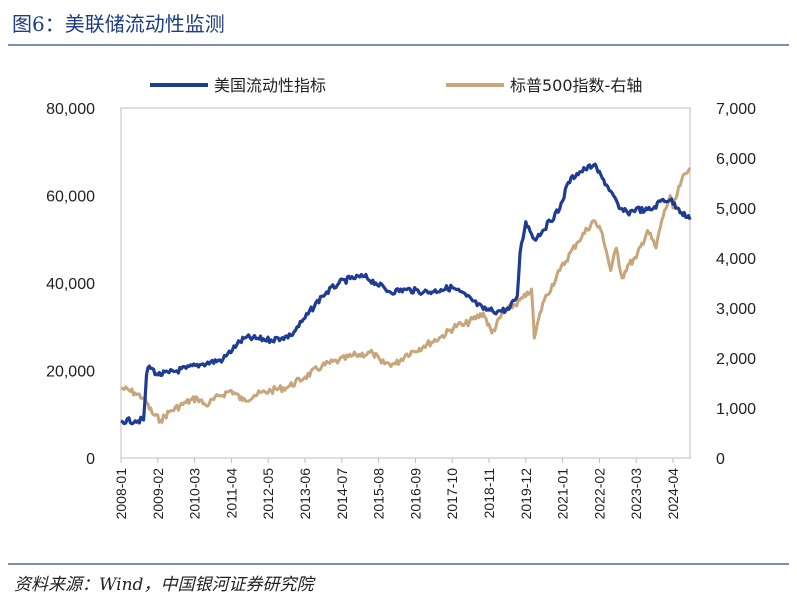 This screenshot has width=797, height=605. What do you see at coordinates (398, 564) in the screenshot?
I see `footer-rule` at bounding box center [398, 564].